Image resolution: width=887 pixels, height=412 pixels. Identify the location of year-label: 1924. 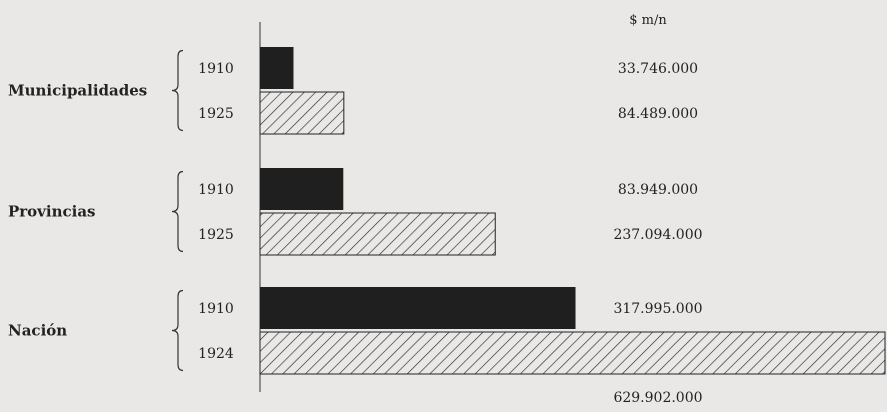
(216, 354).